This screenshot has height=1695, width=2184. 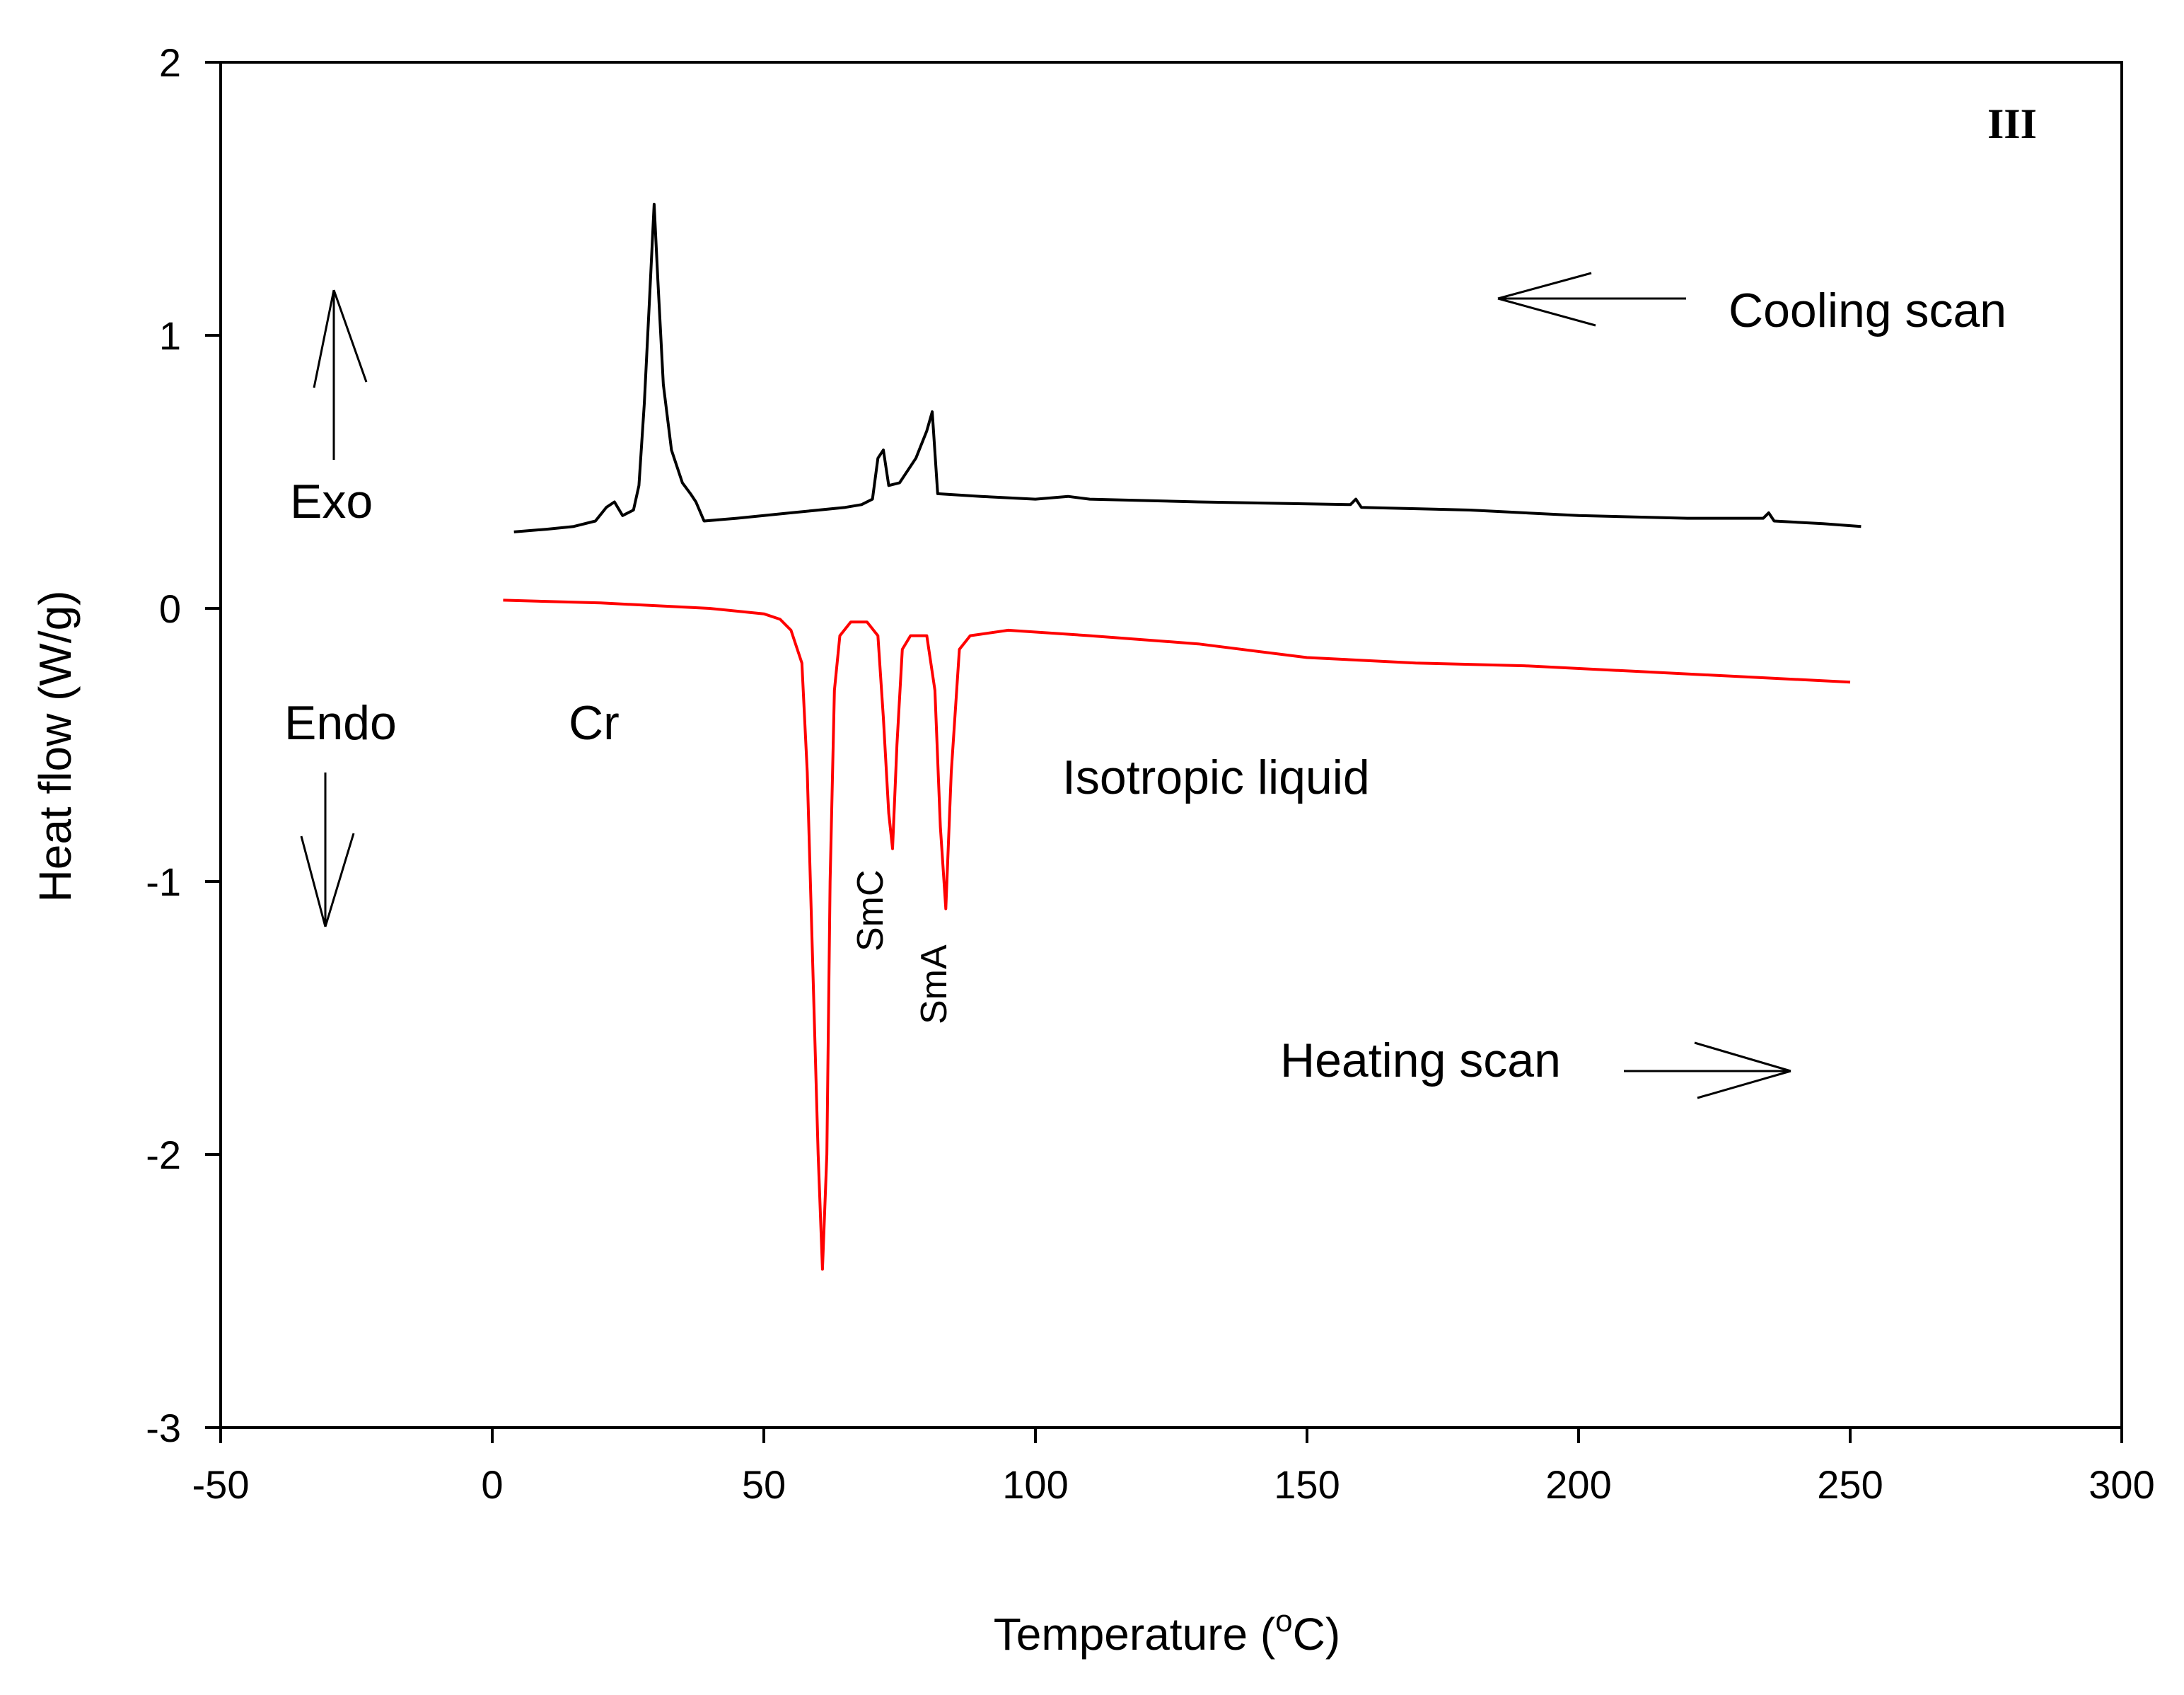 What do you see at coordinates (1173, 1467) in the screenshot?
I see `x-axis: -50 0 50 100 150 200 250 300` at bounding box center [1173, 1467].